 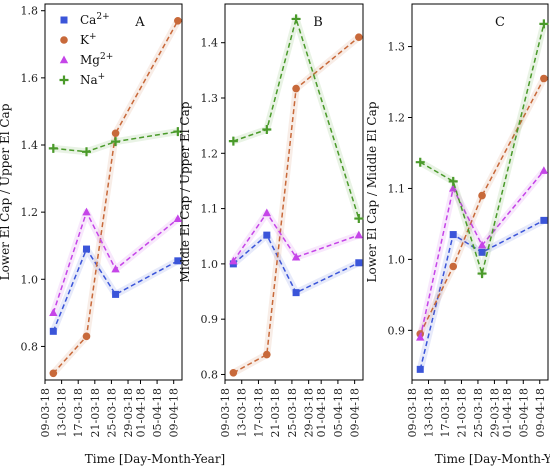 What do you see at coordinates (492, 459) in the screenshot?
I see `x-axis-label: Time [Day-Month-Year]` at bounding box center [492, 459].